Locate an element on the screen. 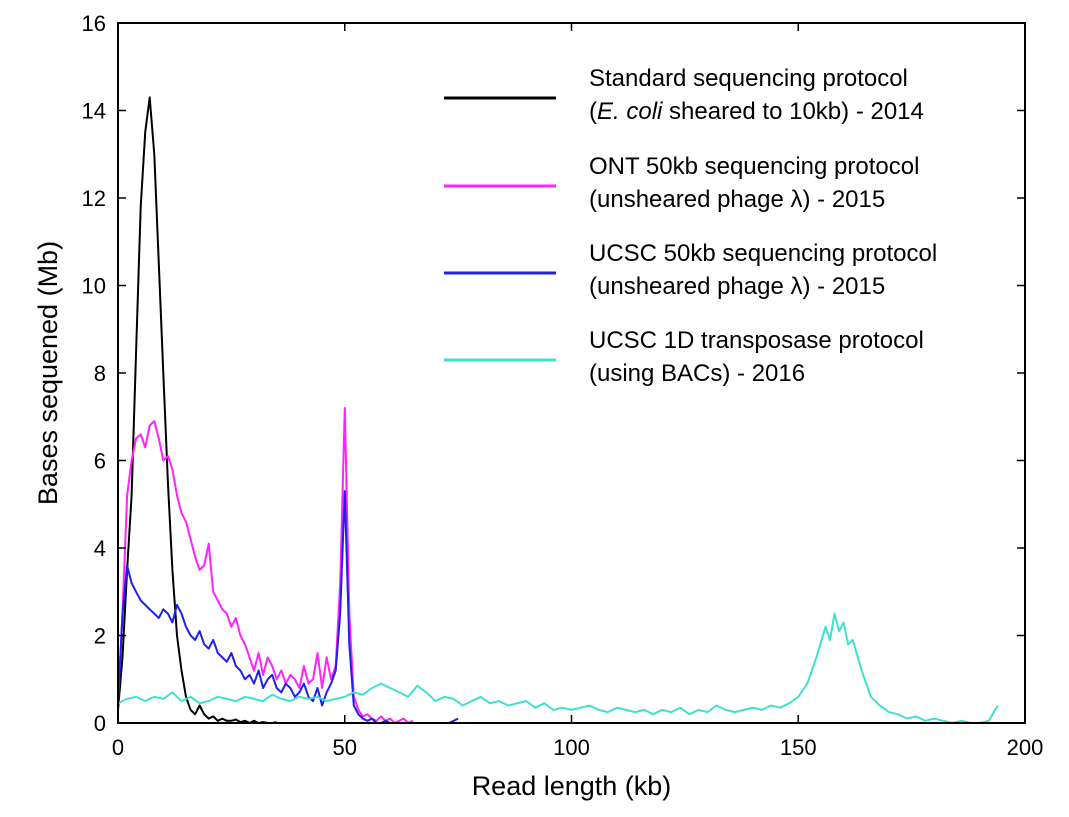 The image size is (1069, 817). legend-label-segment: ( is located at coordinates (593, 111).